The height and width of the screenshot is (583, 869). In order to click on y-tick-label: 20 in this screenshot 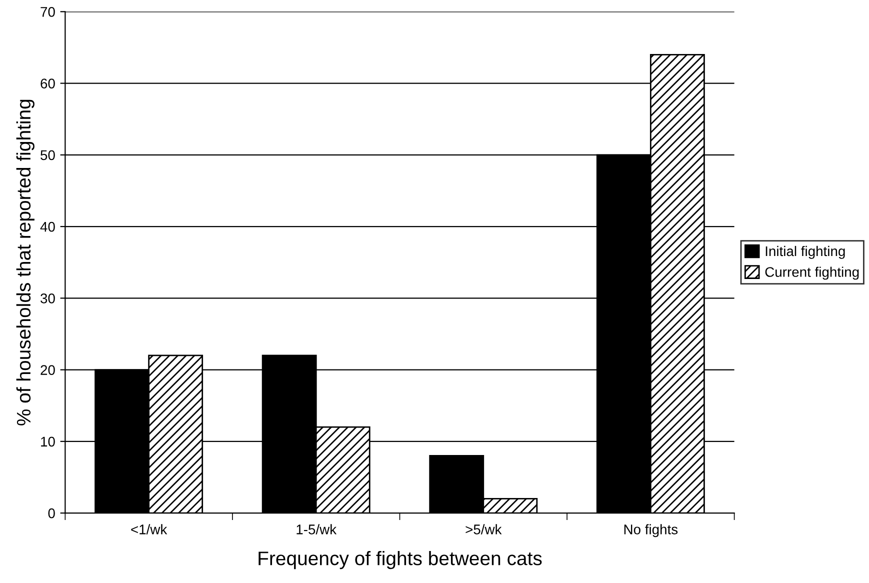, I will do `click(47, 370)`.